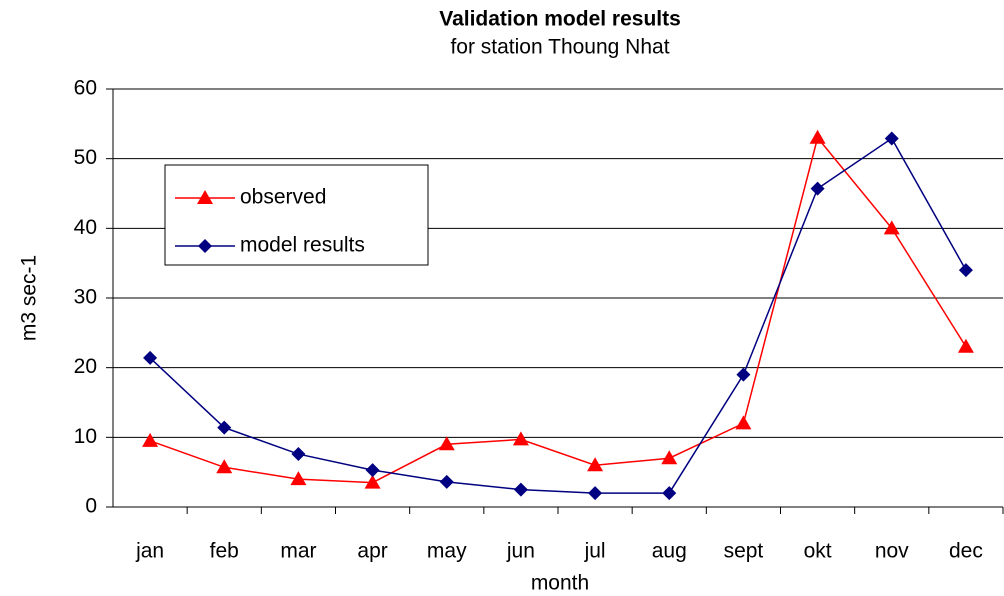  Describe the element at coordinates (595, 551) in the screenshot. I see `x-tick-label: jul` at that location.